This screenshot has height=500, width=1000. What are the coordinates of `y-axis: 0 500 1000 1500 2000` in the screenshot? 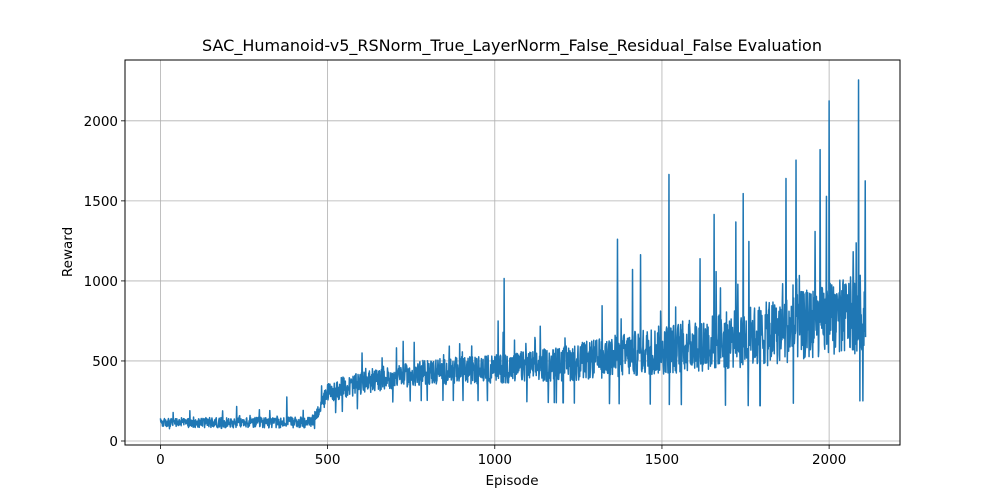 It's located at (104, 282).